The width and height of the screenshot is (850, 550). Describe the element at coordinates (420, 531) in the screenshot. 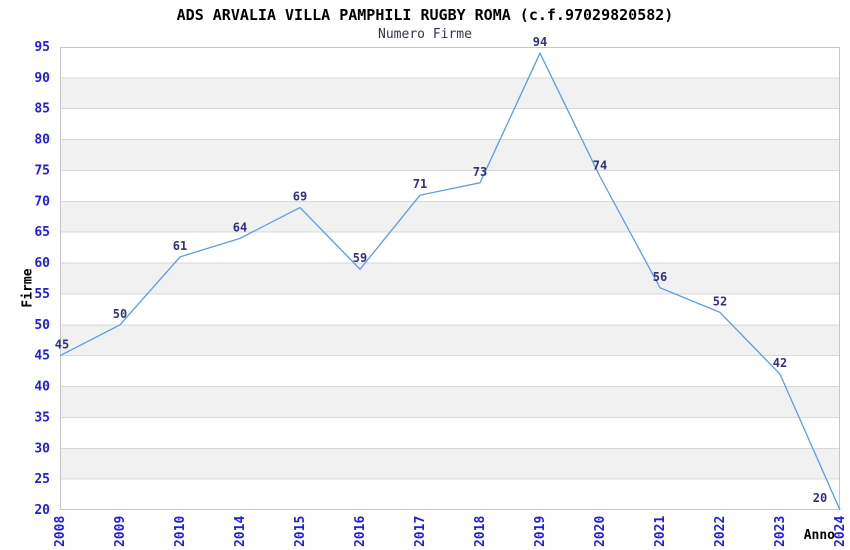

I see `x-tick-label: 2017` at that location.